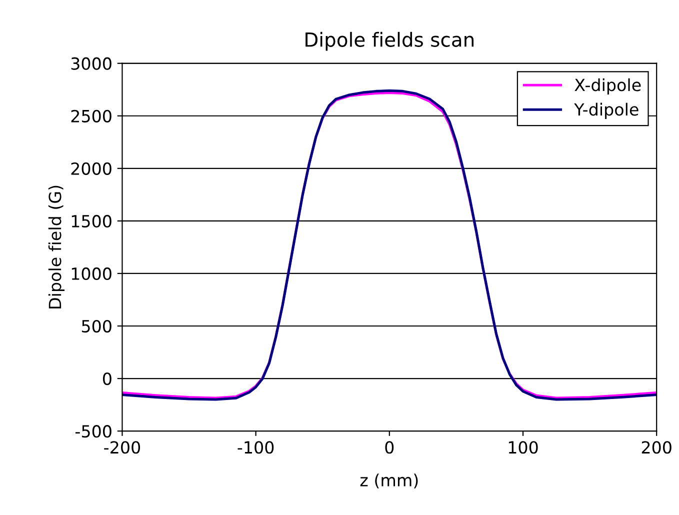 This screenshot has height=515, width=679. I want to click on y-tick-label: 3000, so click(91, 63).